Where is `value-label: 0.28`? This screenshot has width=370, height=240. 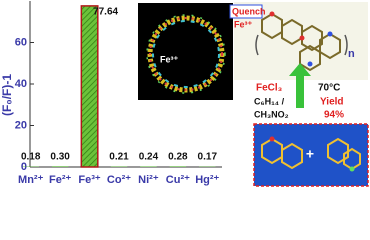 value-label: 0.28 is located at coordinates (178, 157).